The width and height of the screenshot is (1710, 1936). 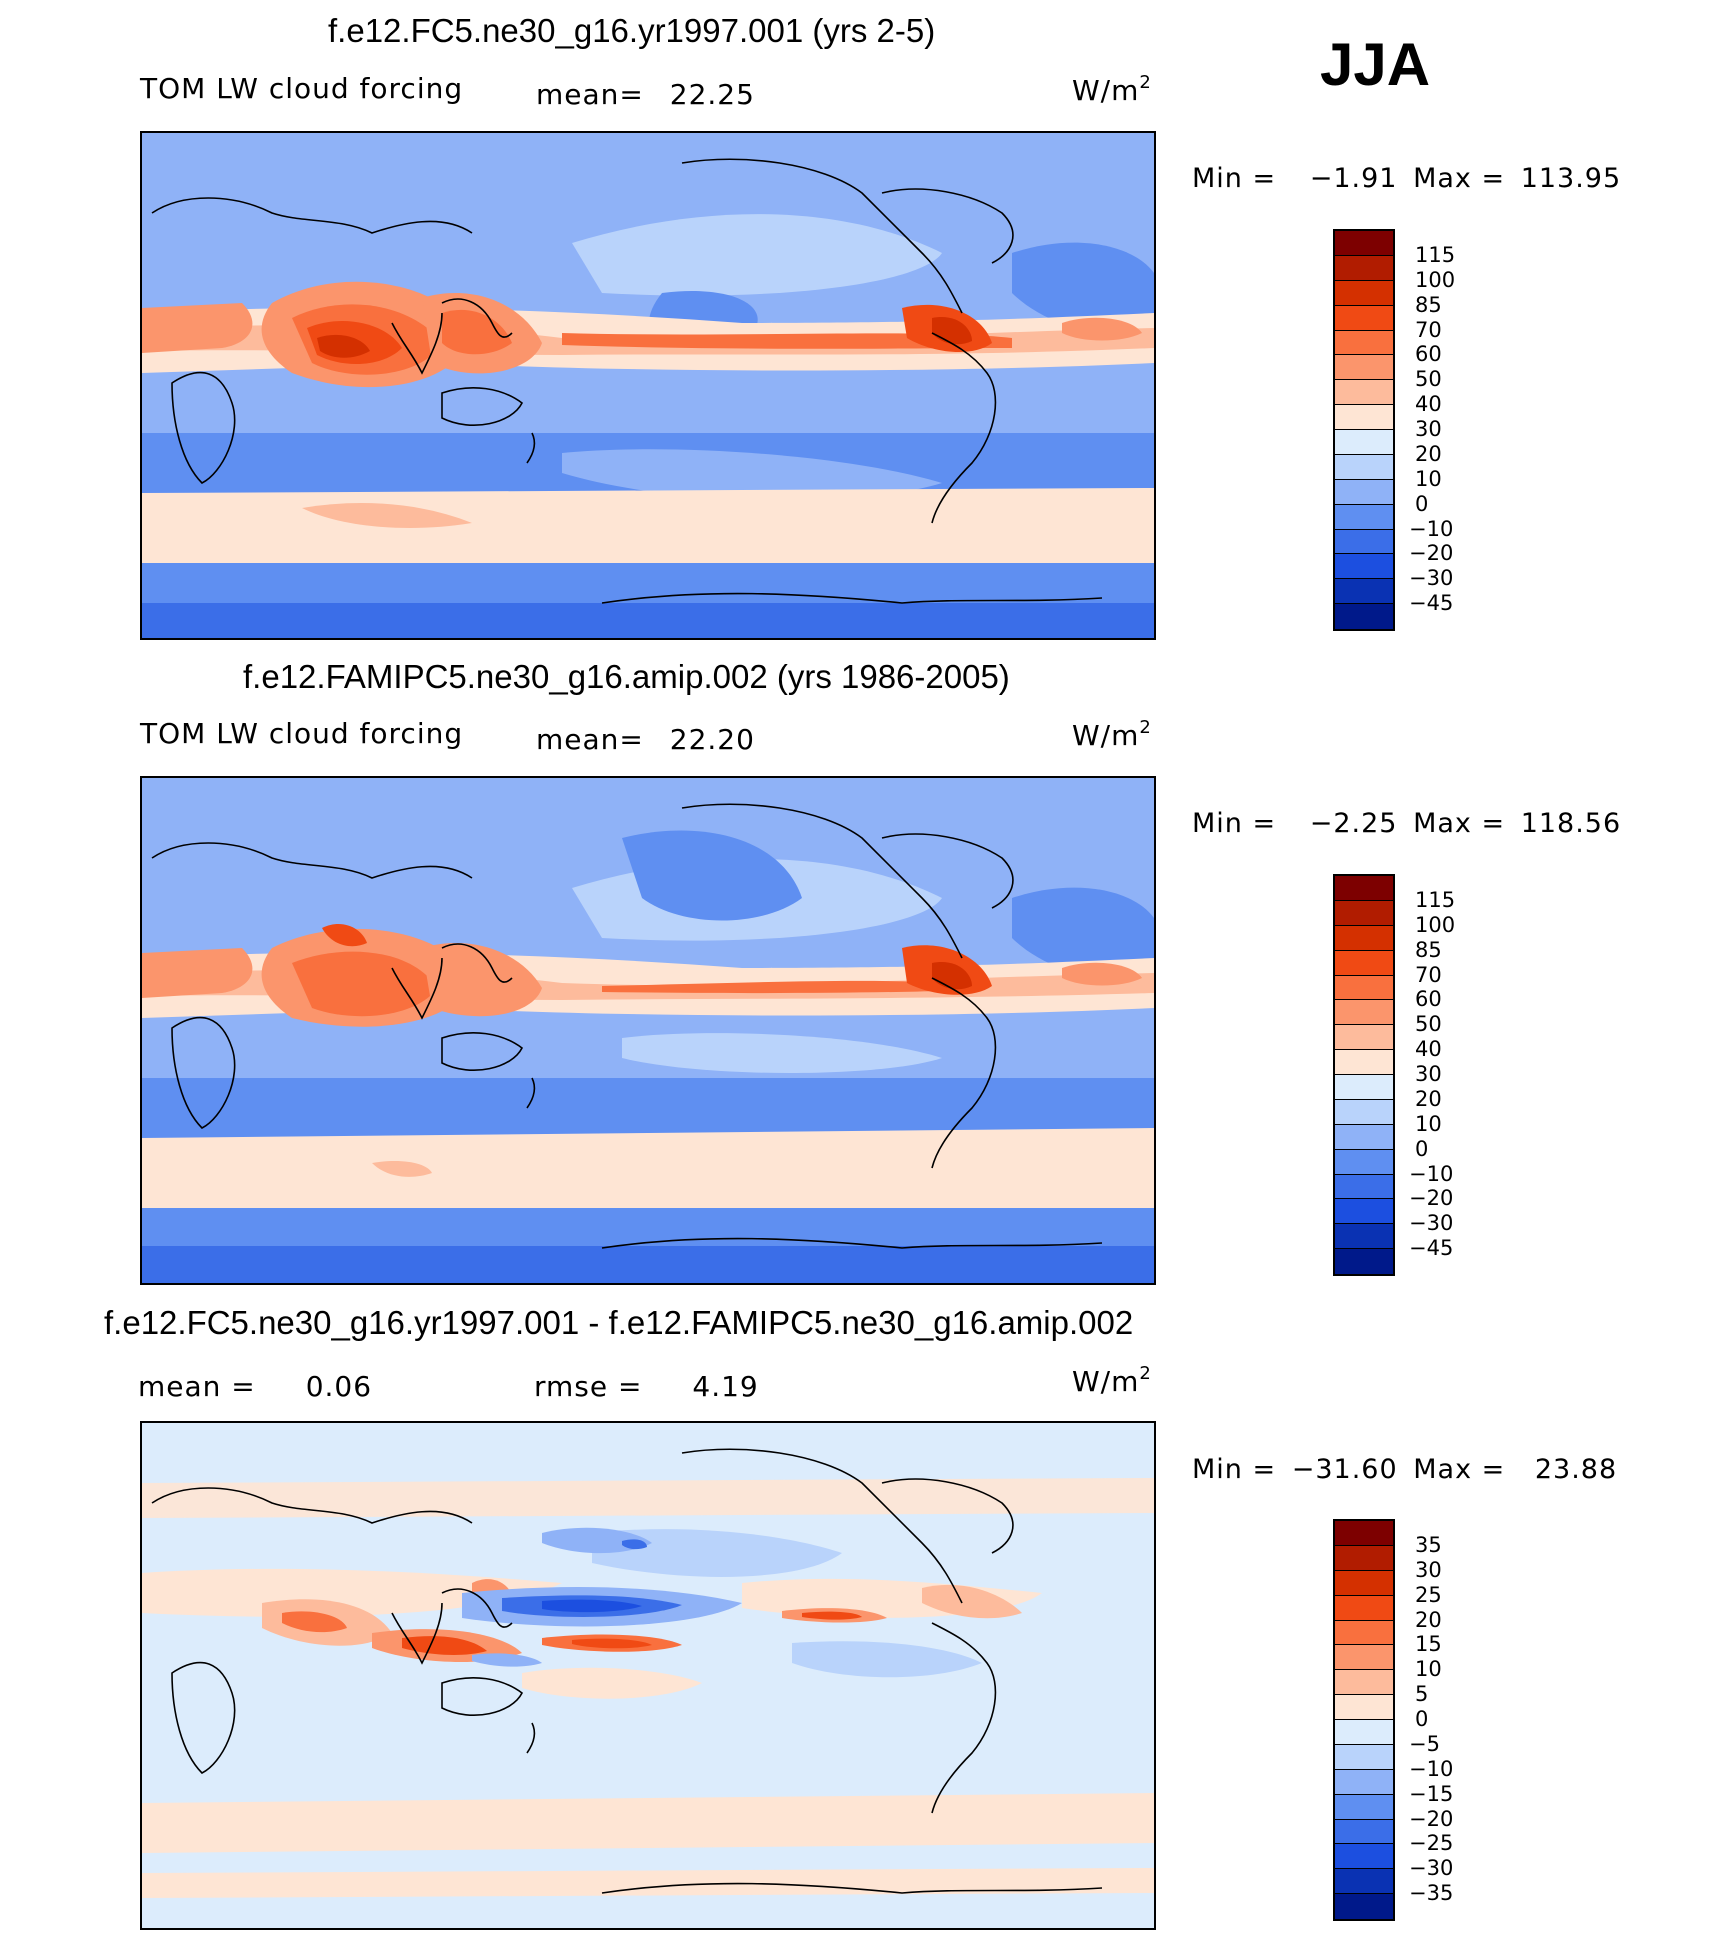 What do you see at coordinates (1428, 1024) in the screenshot?
I see `panel2-colorbar-tick-label: 50` at bounding box center [1428, 1024].